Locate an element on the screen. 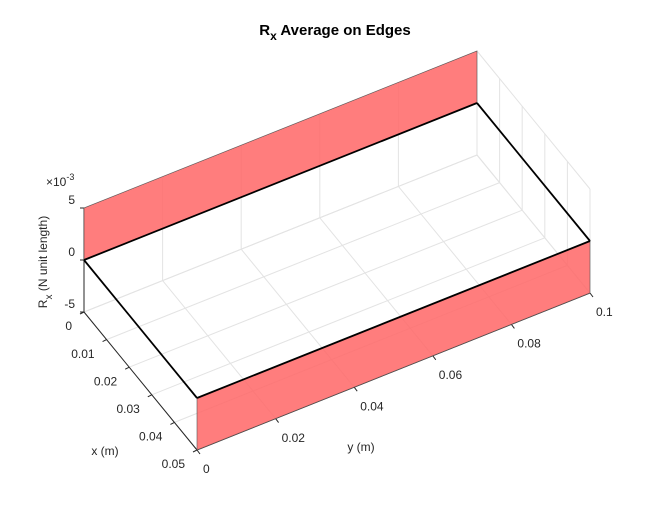  z-tick-label: -5 is located at coordinates (69, 304).